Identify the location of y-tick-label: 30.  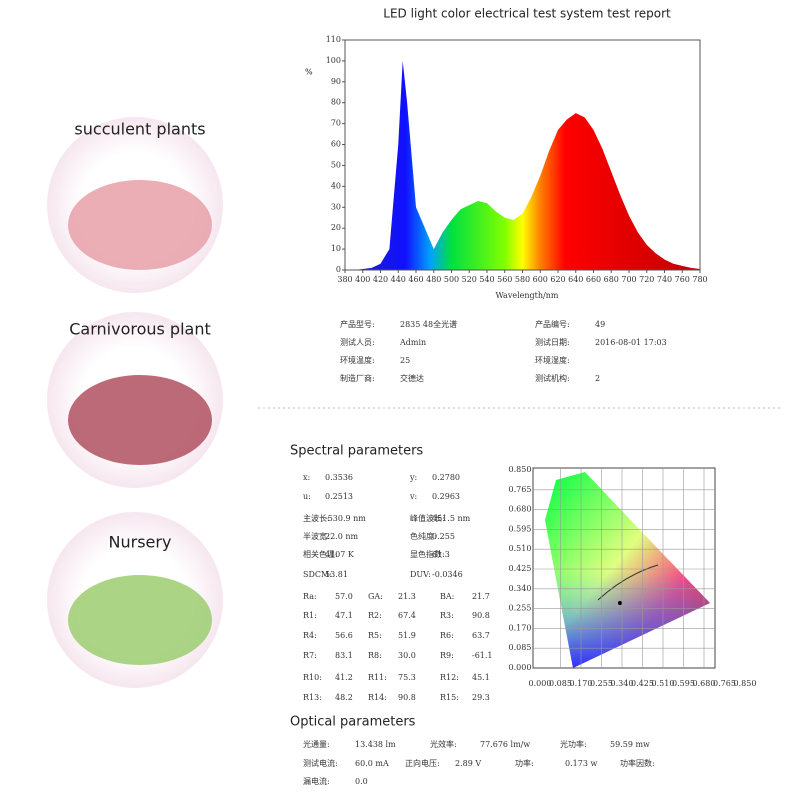
(336, 206).